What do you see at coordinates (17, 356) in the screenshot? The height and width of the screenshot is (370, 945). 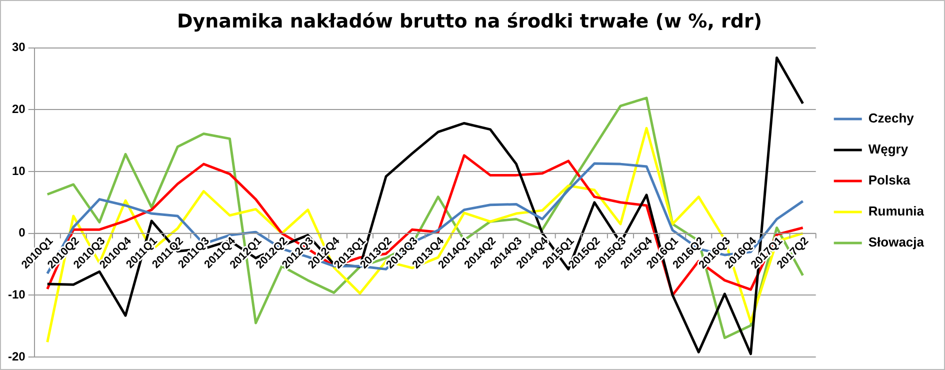 I see `y-tick-label: -20` at bounding box center [17, 356].